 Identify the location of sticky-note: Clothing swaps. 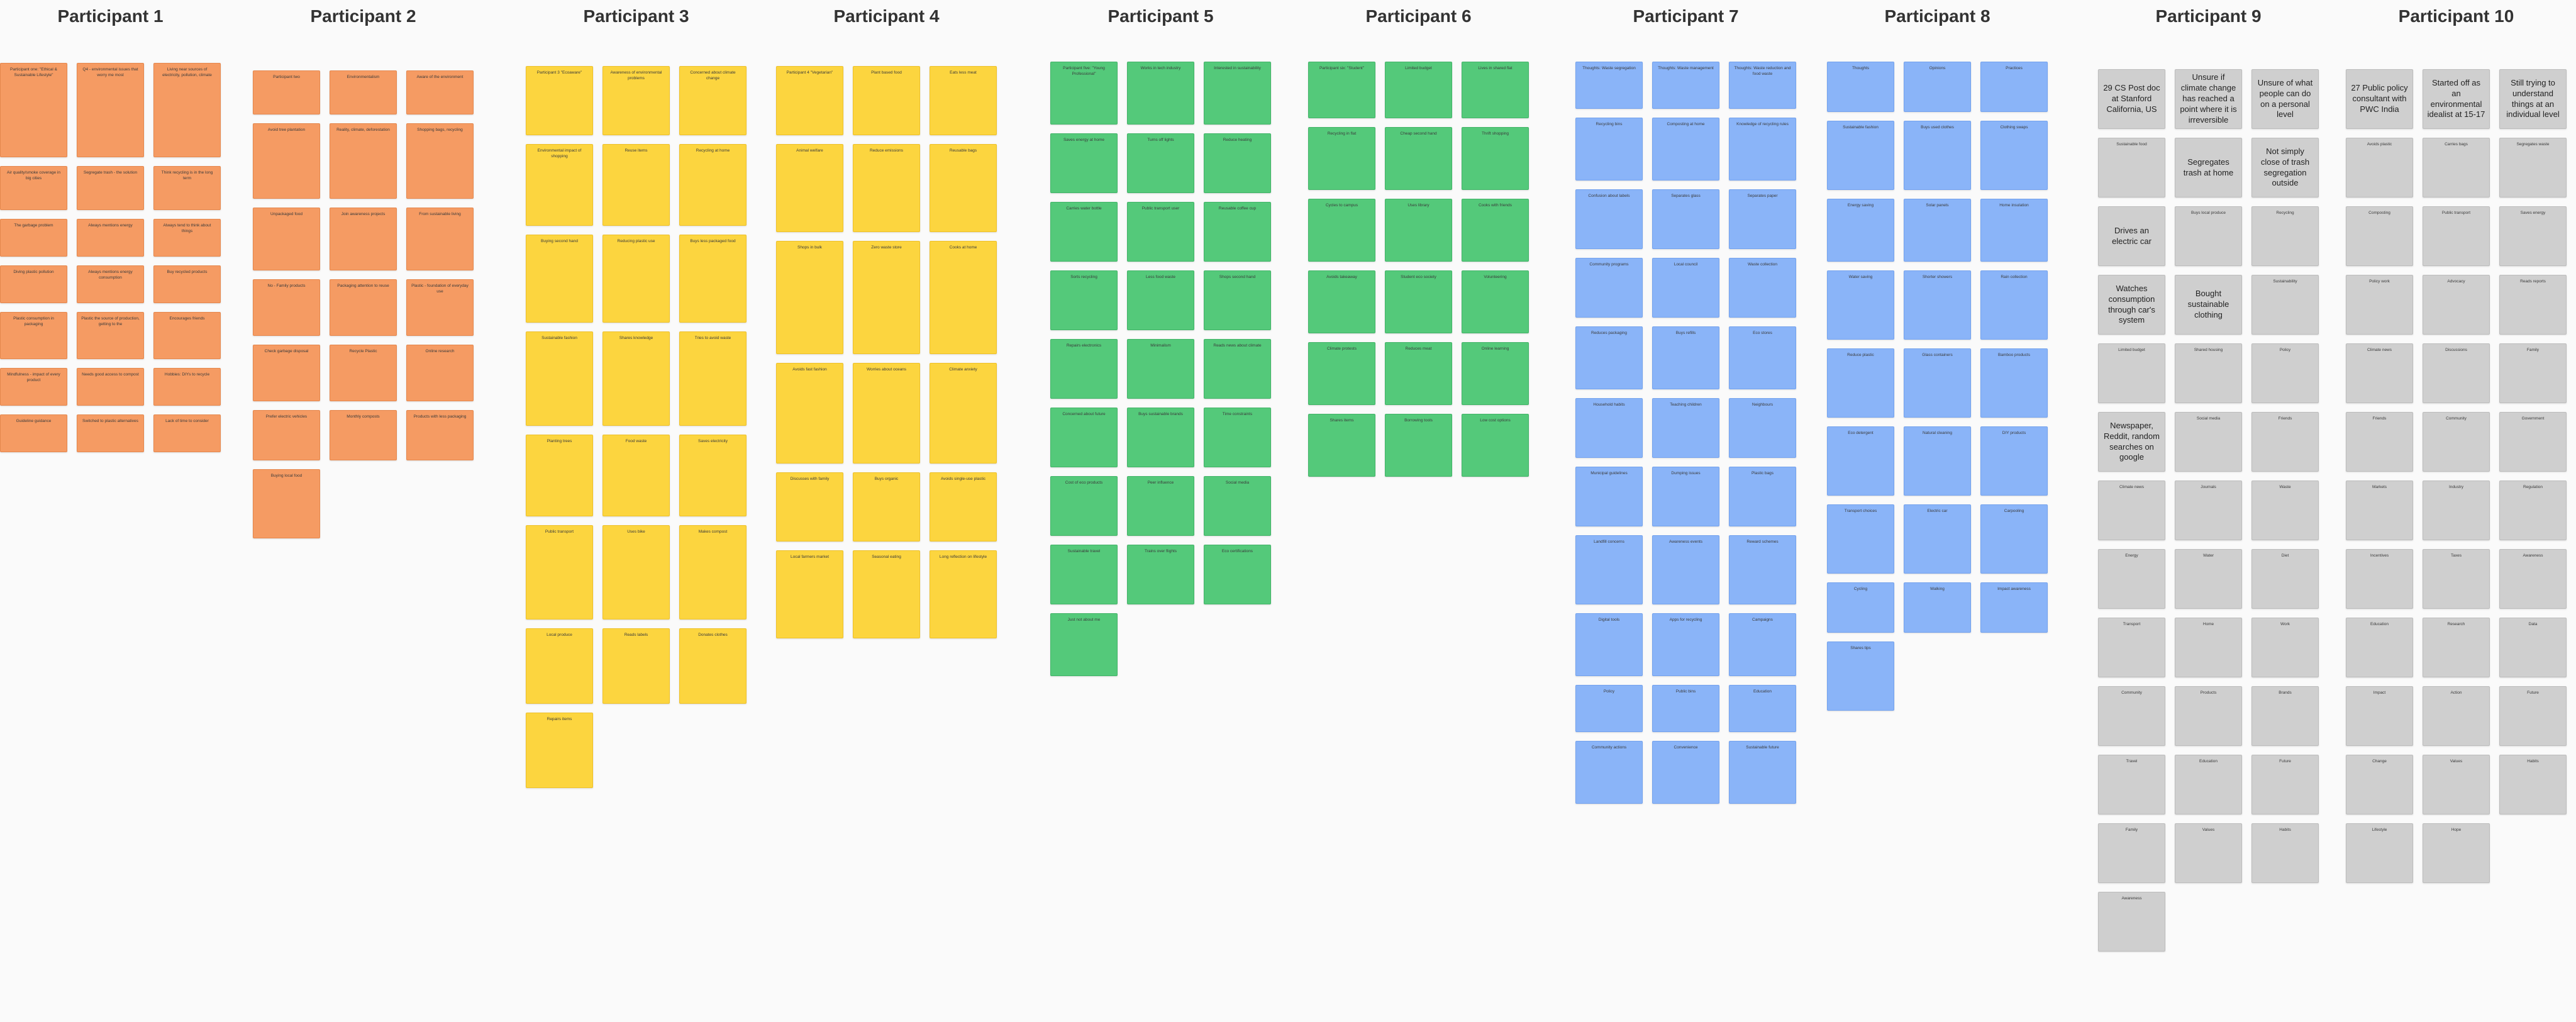
(2014, 156).